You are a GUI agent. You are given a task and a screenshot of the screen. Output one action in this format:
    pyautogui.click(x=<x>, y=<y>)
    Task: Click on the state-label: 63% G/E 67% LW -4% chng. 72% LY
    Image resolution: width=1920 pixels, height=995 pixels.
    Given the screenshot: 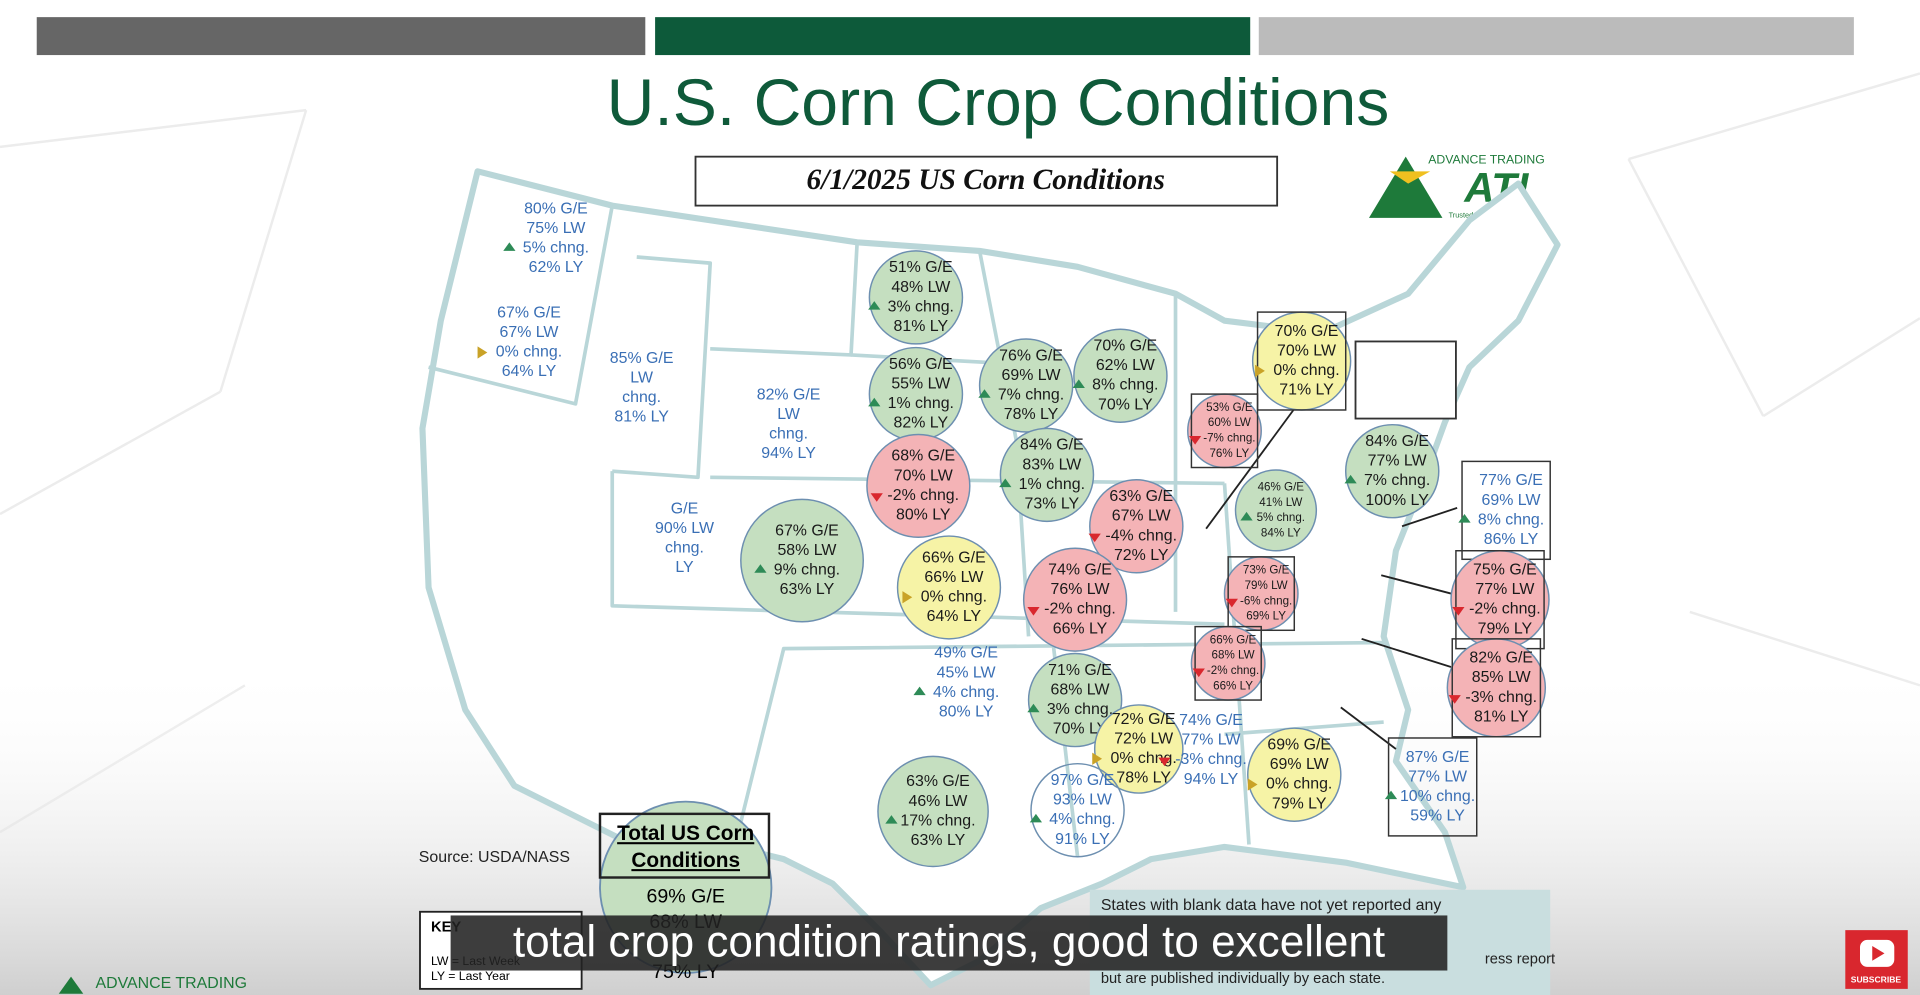 What is the action you would take?
    pyautogui.click(x=1136, y=526)
    